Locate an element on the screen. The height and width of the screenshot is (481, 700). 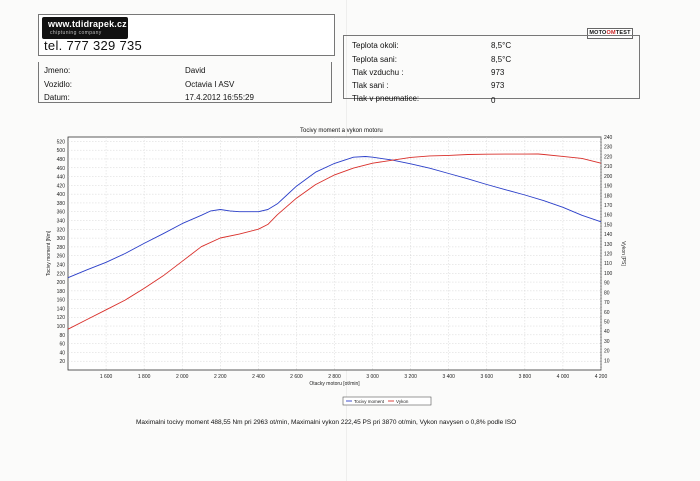
intake-pressure-value: 973 is located at coordinates (498, 85).